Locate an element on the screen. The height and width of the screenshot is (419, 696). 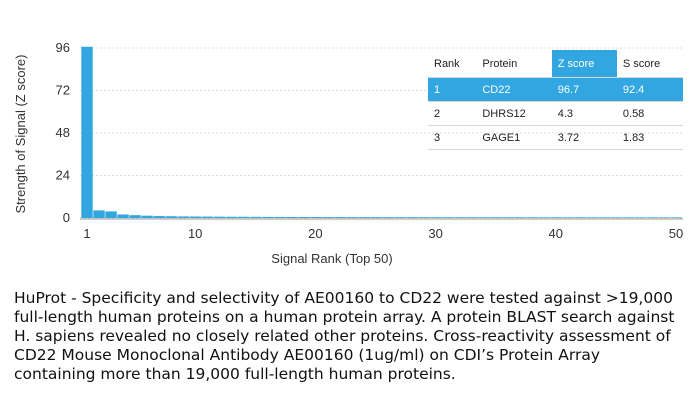
x-axis-title: Signal Rank (Top 50) is located at coordinates (331, 258).